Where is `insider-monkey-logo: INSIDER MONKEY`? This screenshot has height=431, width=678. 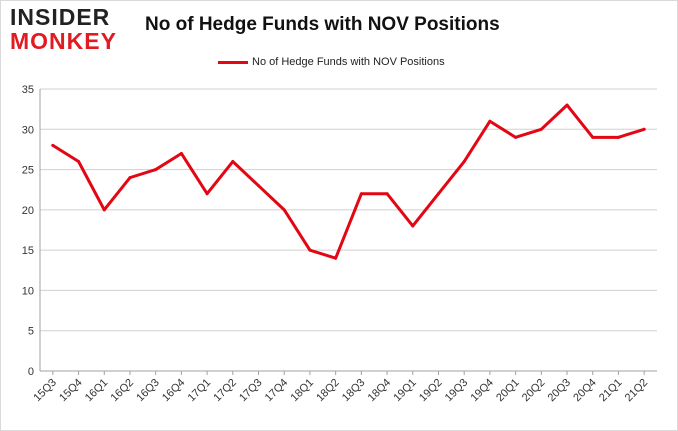 insider-monkey-logo: INSIDER MONKEY is located at coordinates (69, 30).